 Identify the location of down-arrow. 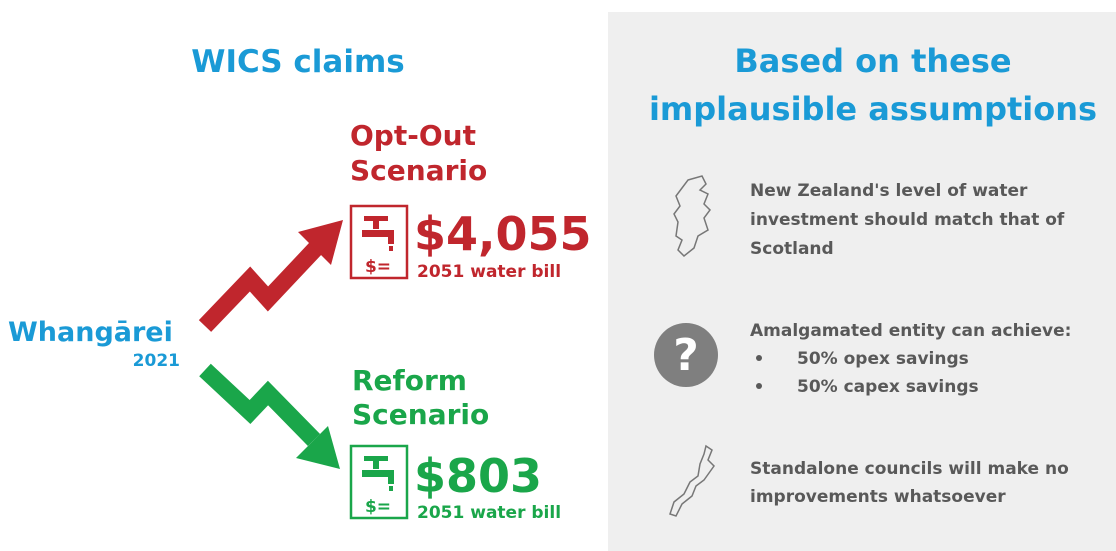
(269, 416).